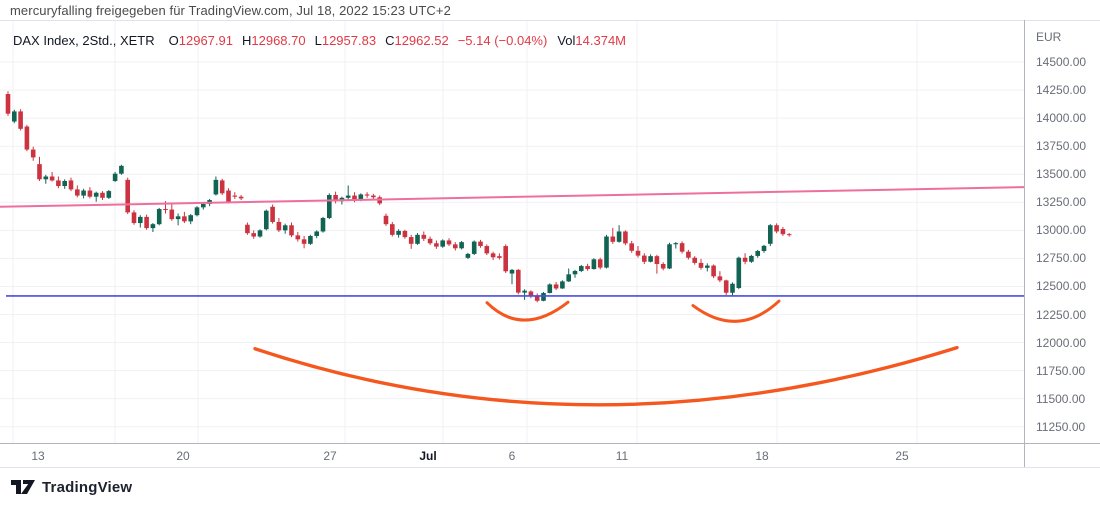 This screenshot has width=1100, height=506. Describe the element at coordinates (345, 40) in the screenshot. I see `ohlc-low: L12957.83` at that location.